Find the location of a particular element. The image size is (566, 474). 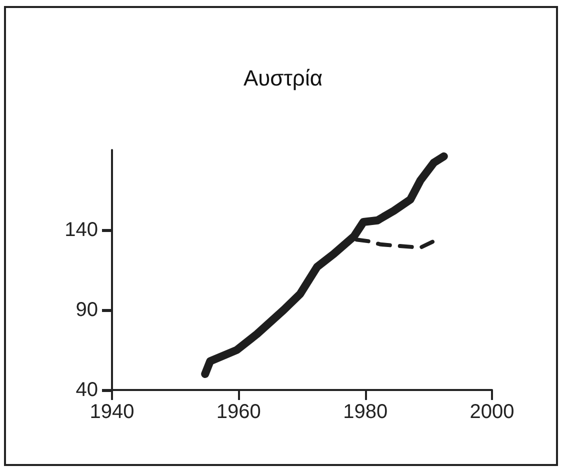

x-tick-label: 1960 is located at coordinates (238, 412).